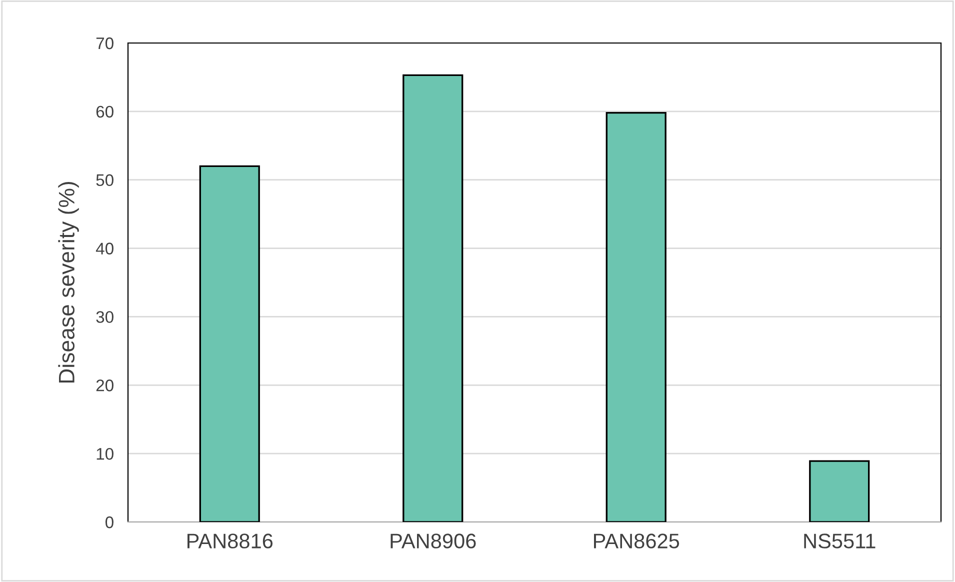 The height and width of the screenshot is (582, 955). What do you see at coordinates (637, 541) in the screenshot?
I see `x-tick-label: PAN8625` at bounding box center [637, 541].